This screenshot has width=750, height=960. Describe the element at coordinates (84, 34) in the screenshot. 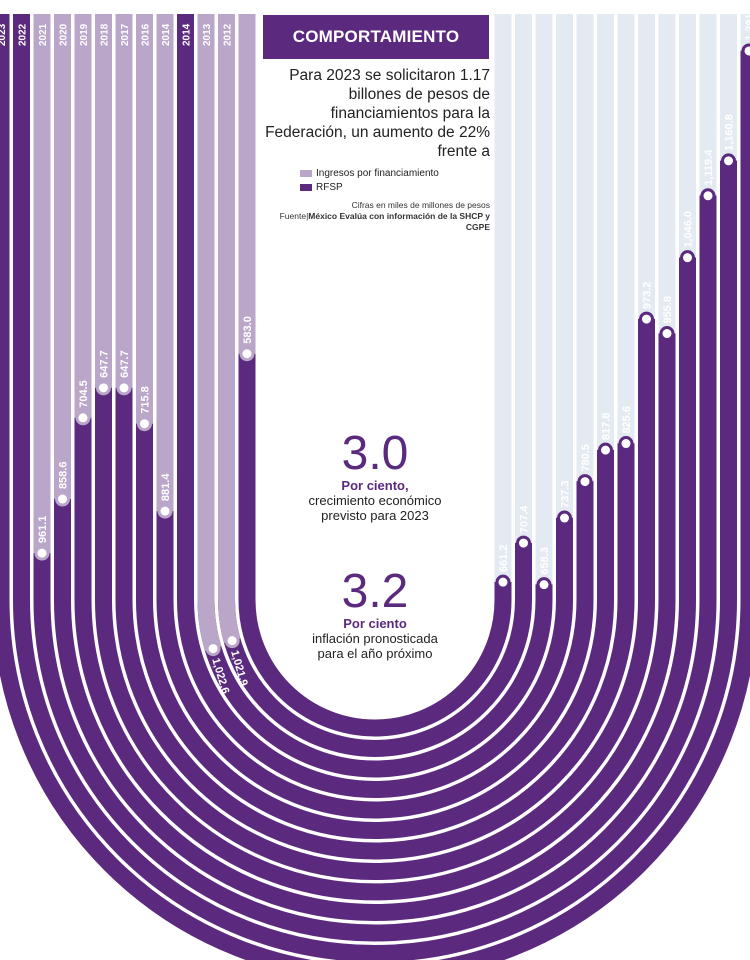

I see `year-label-4: 2019` at that location.